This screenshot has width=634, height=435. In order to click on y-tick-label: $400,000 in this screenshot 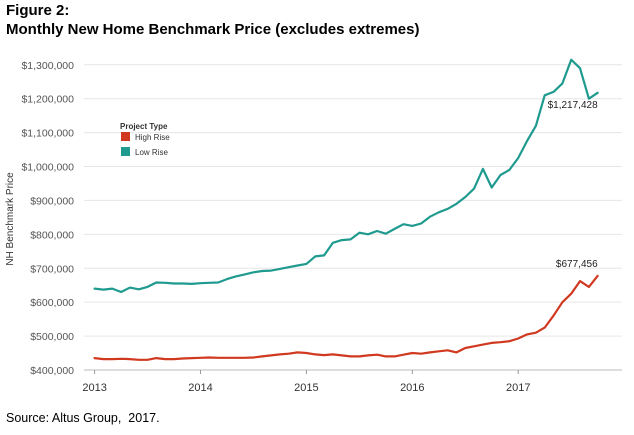, I will do `click(52, 371)`.